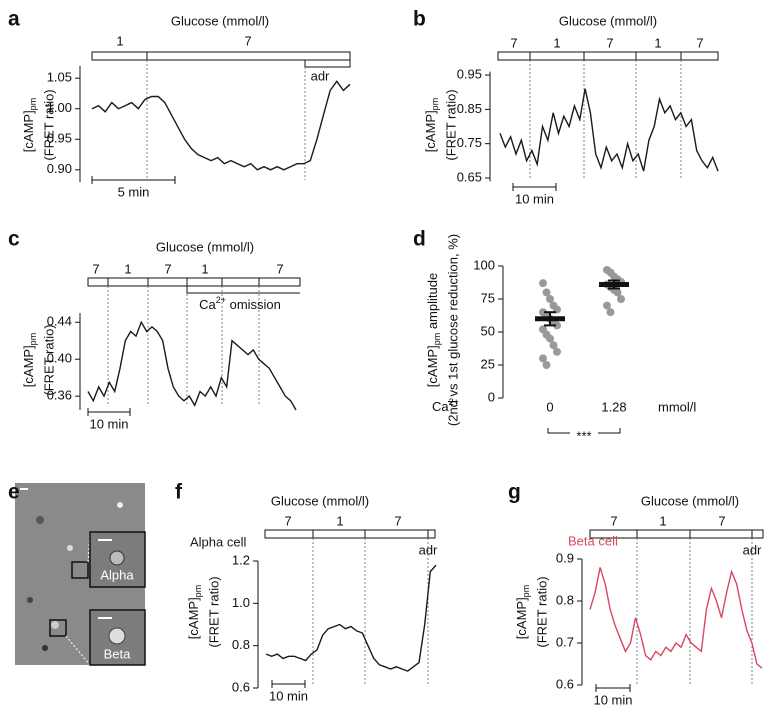  Describe the element at coordinates (583, 435) in the screenshot. I see `significance-label: ***` at that location.